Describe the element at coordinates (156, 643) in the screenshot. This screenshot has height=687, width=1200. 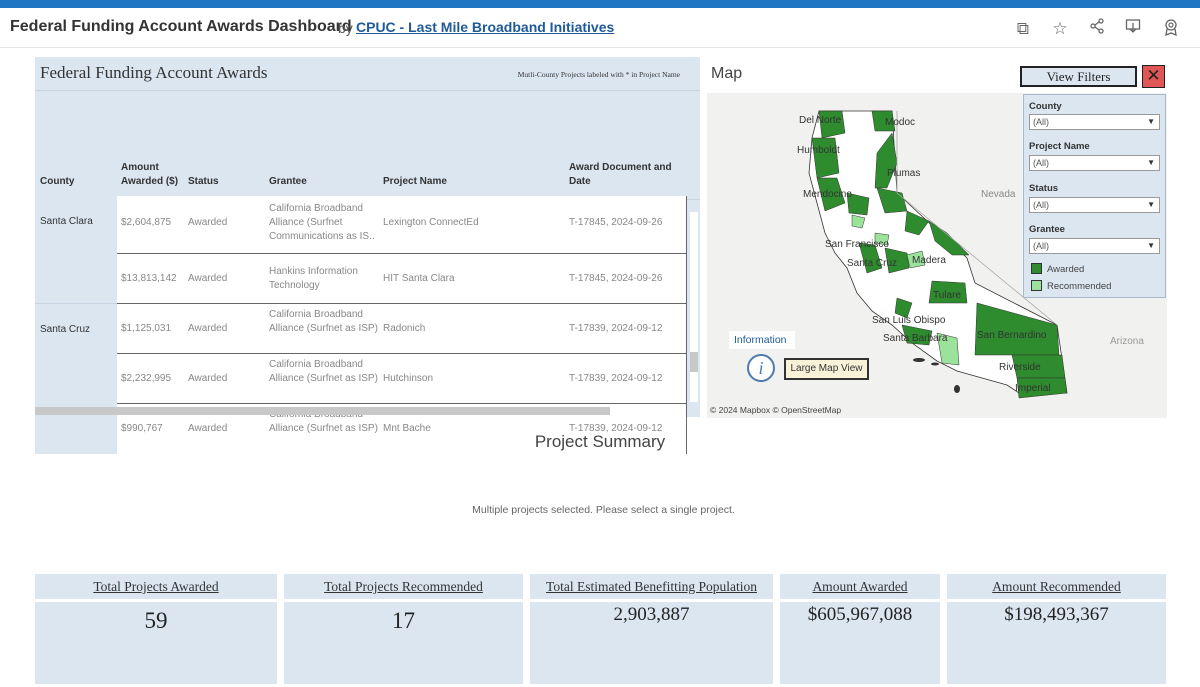
I see `kpi-value: 59` at that location.